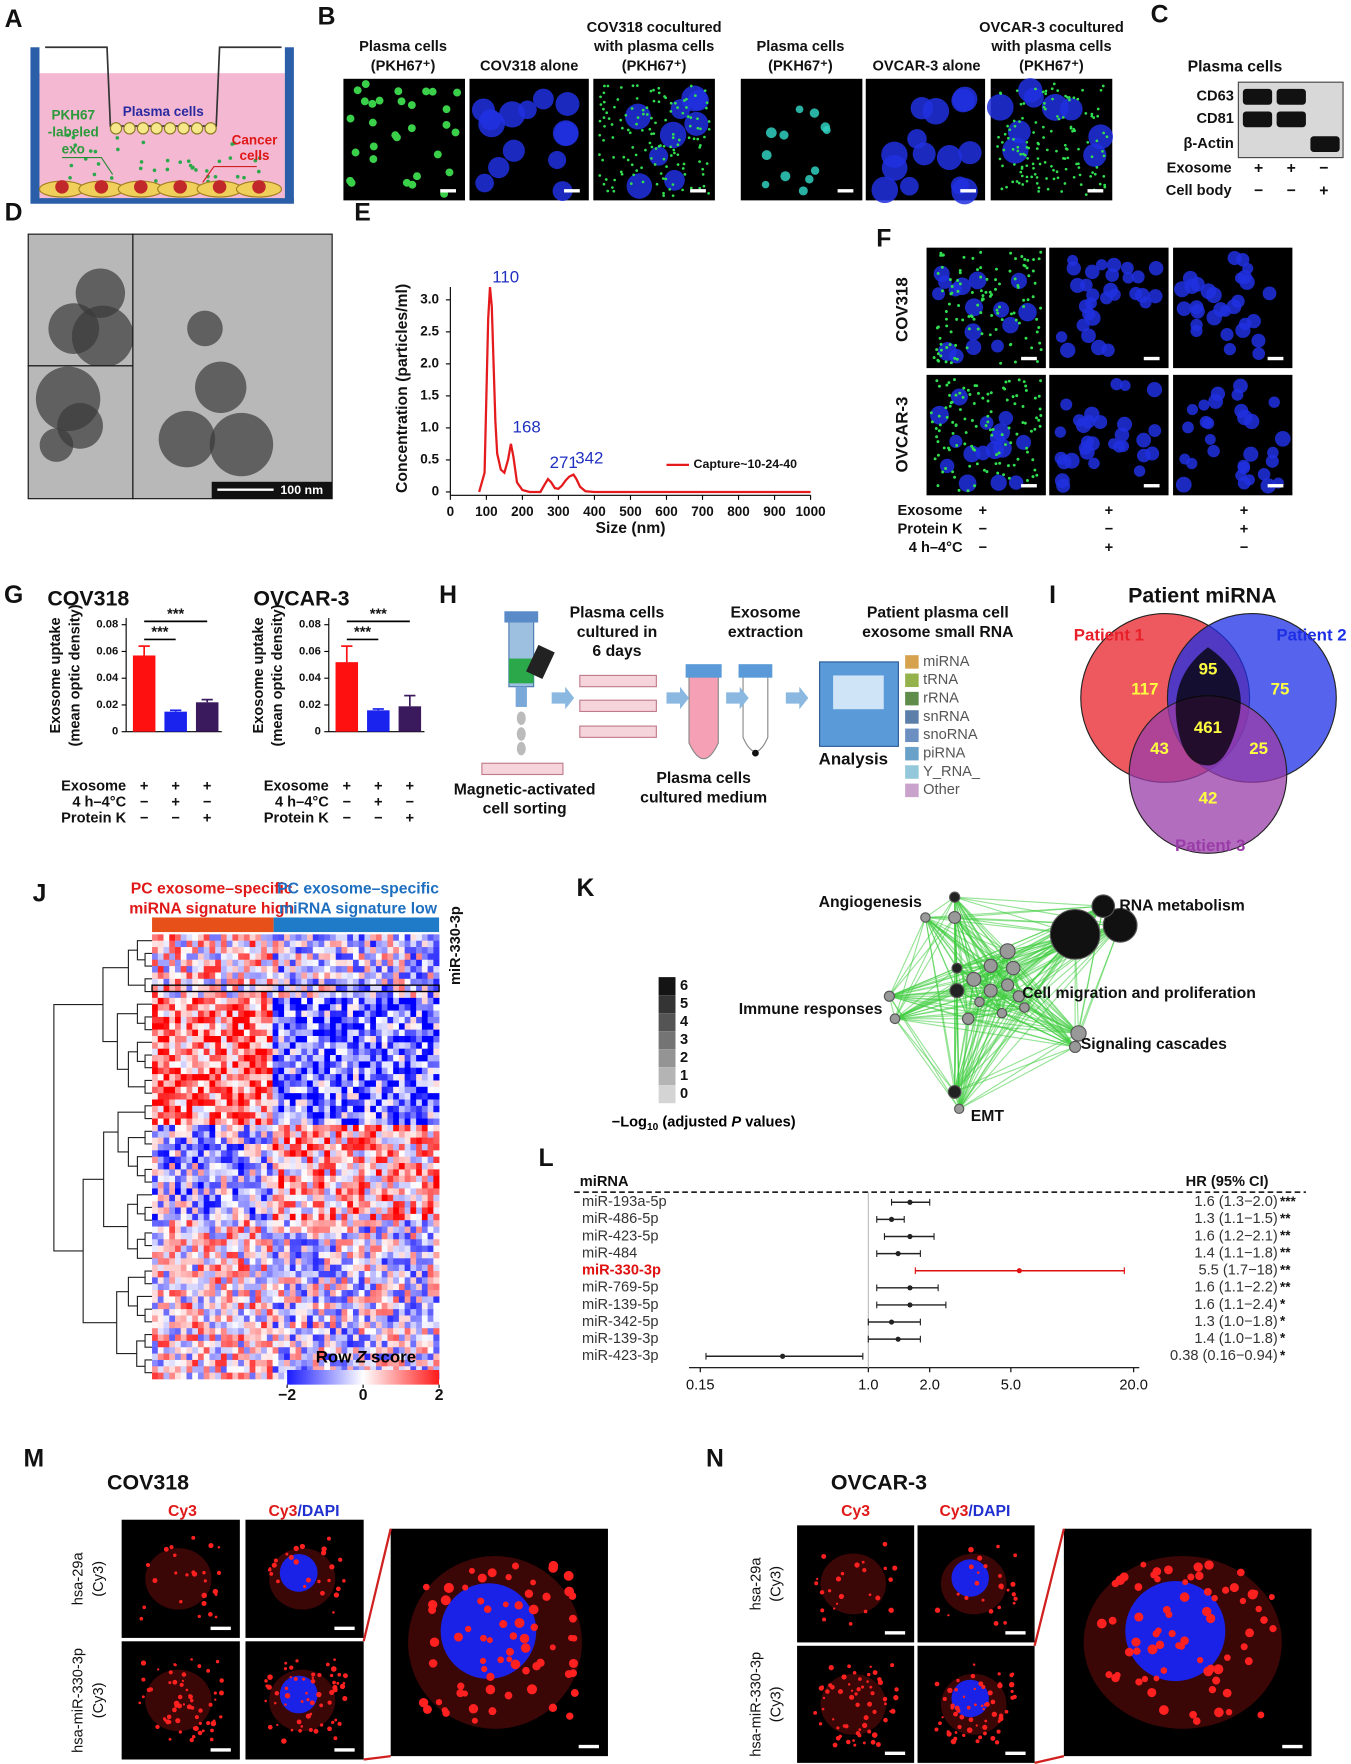 Image resolution: width=1351 pixels, height=1764 pixels. What do you see at coordinates (118, 149) in the screenshot?
I see `exosome` at bounding box center [118, 149].